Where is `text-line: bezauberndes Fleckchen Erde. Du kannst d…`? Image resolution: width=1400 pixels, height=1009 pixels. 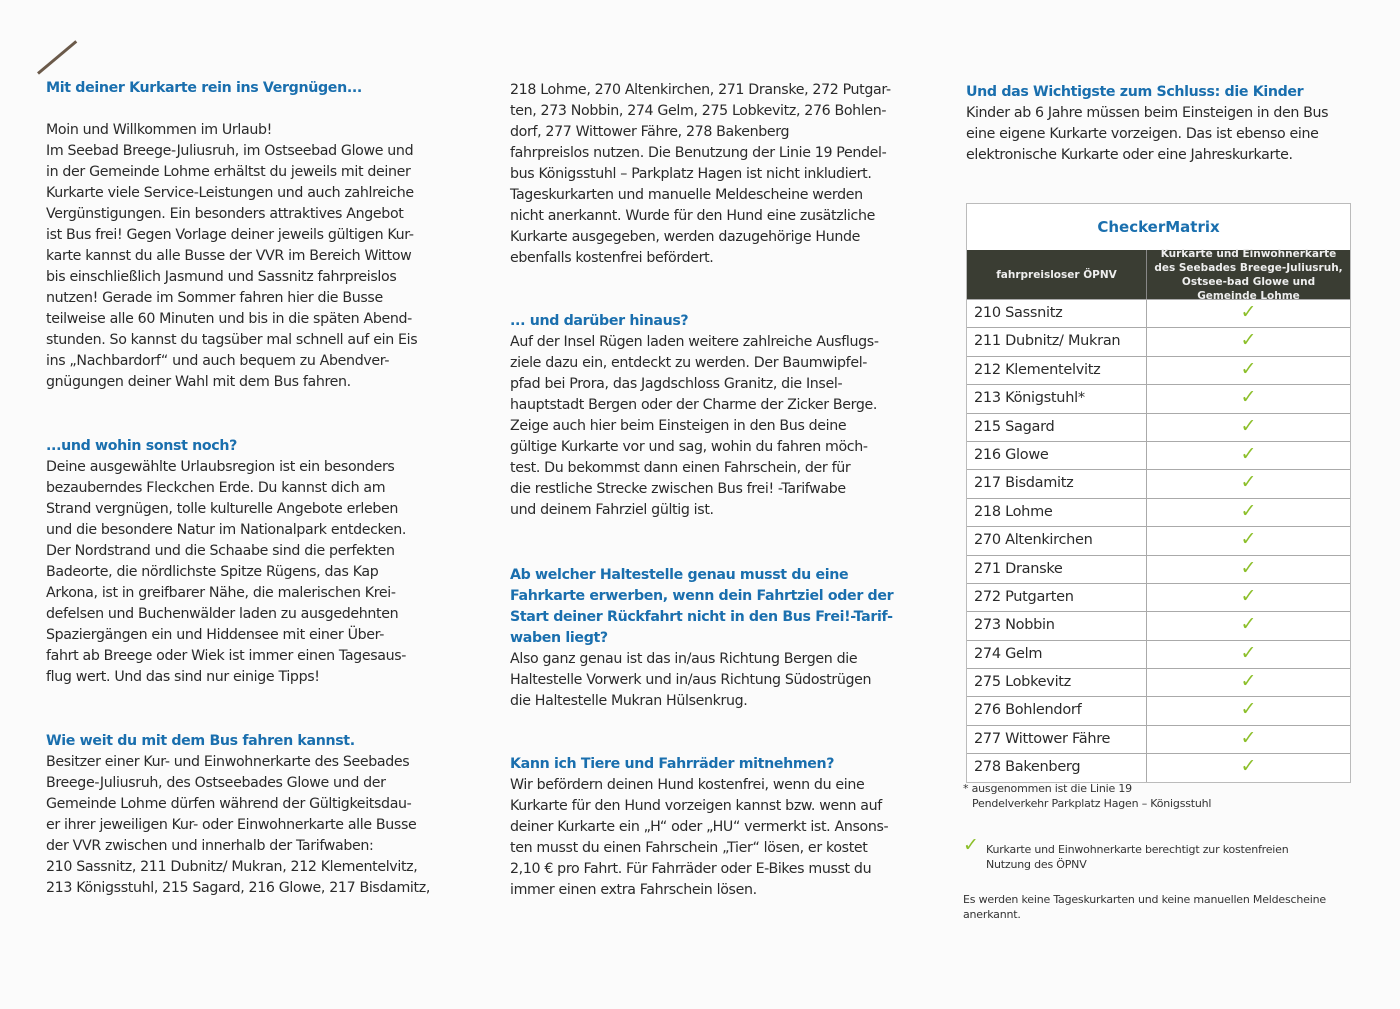 text-line: bezauberndes Fleckchen Erde. Du kannst d… is located at coordinates (216, 488).